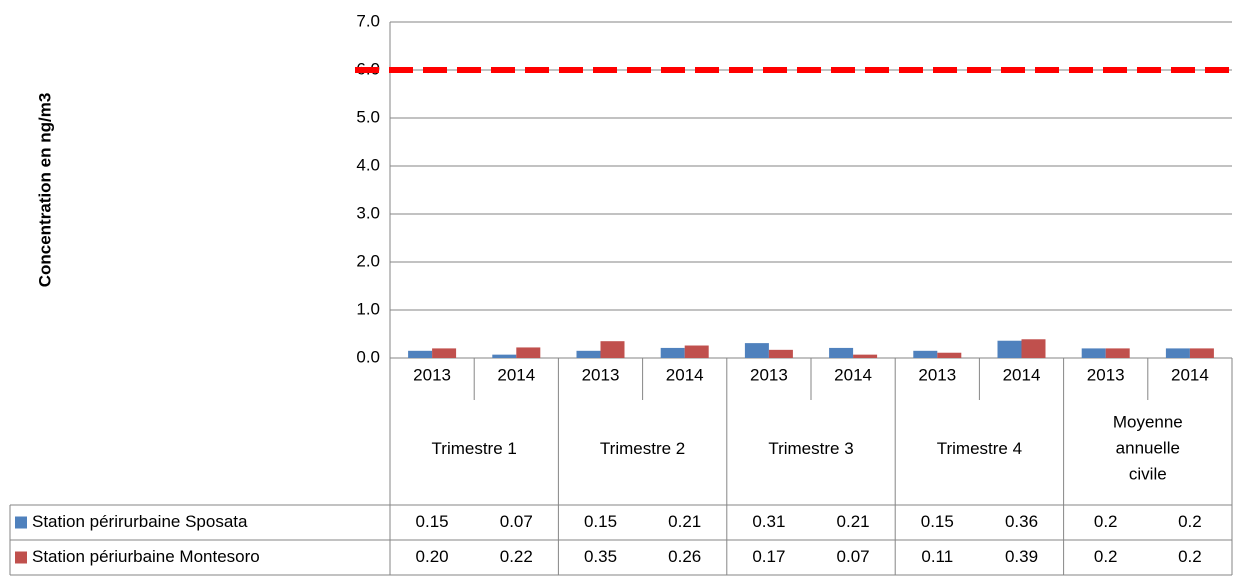 The width and height of the screenshot is (1236, 582). What do you see at coordinates (368, 260) in the screenshot?
I see `y-tick-label: 2.0` at bounding box center [368, 260].